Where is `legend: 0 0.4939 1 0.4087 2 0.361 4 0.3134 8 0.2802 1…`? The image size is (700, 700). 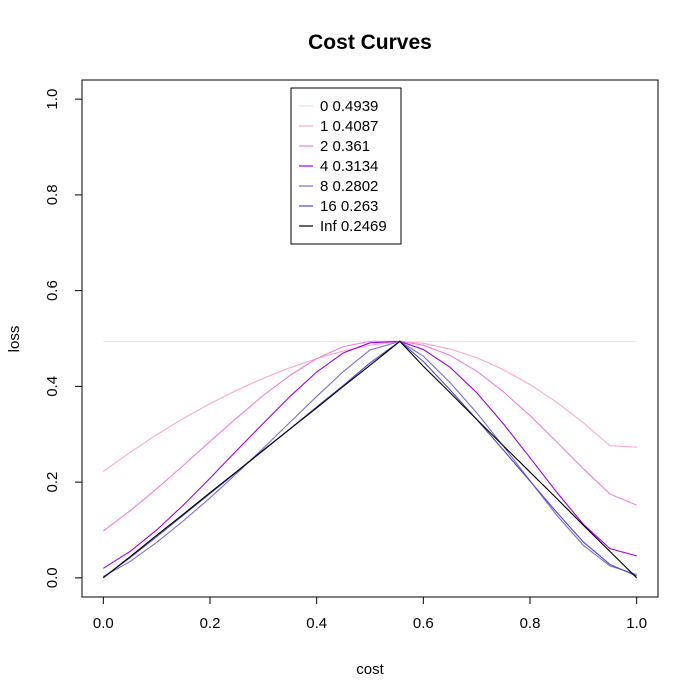 legend: 0 0.4939 1 0.4087 2 0.361 4 0.3134 8 0.2802 1… is located at coordinates (346, 166).